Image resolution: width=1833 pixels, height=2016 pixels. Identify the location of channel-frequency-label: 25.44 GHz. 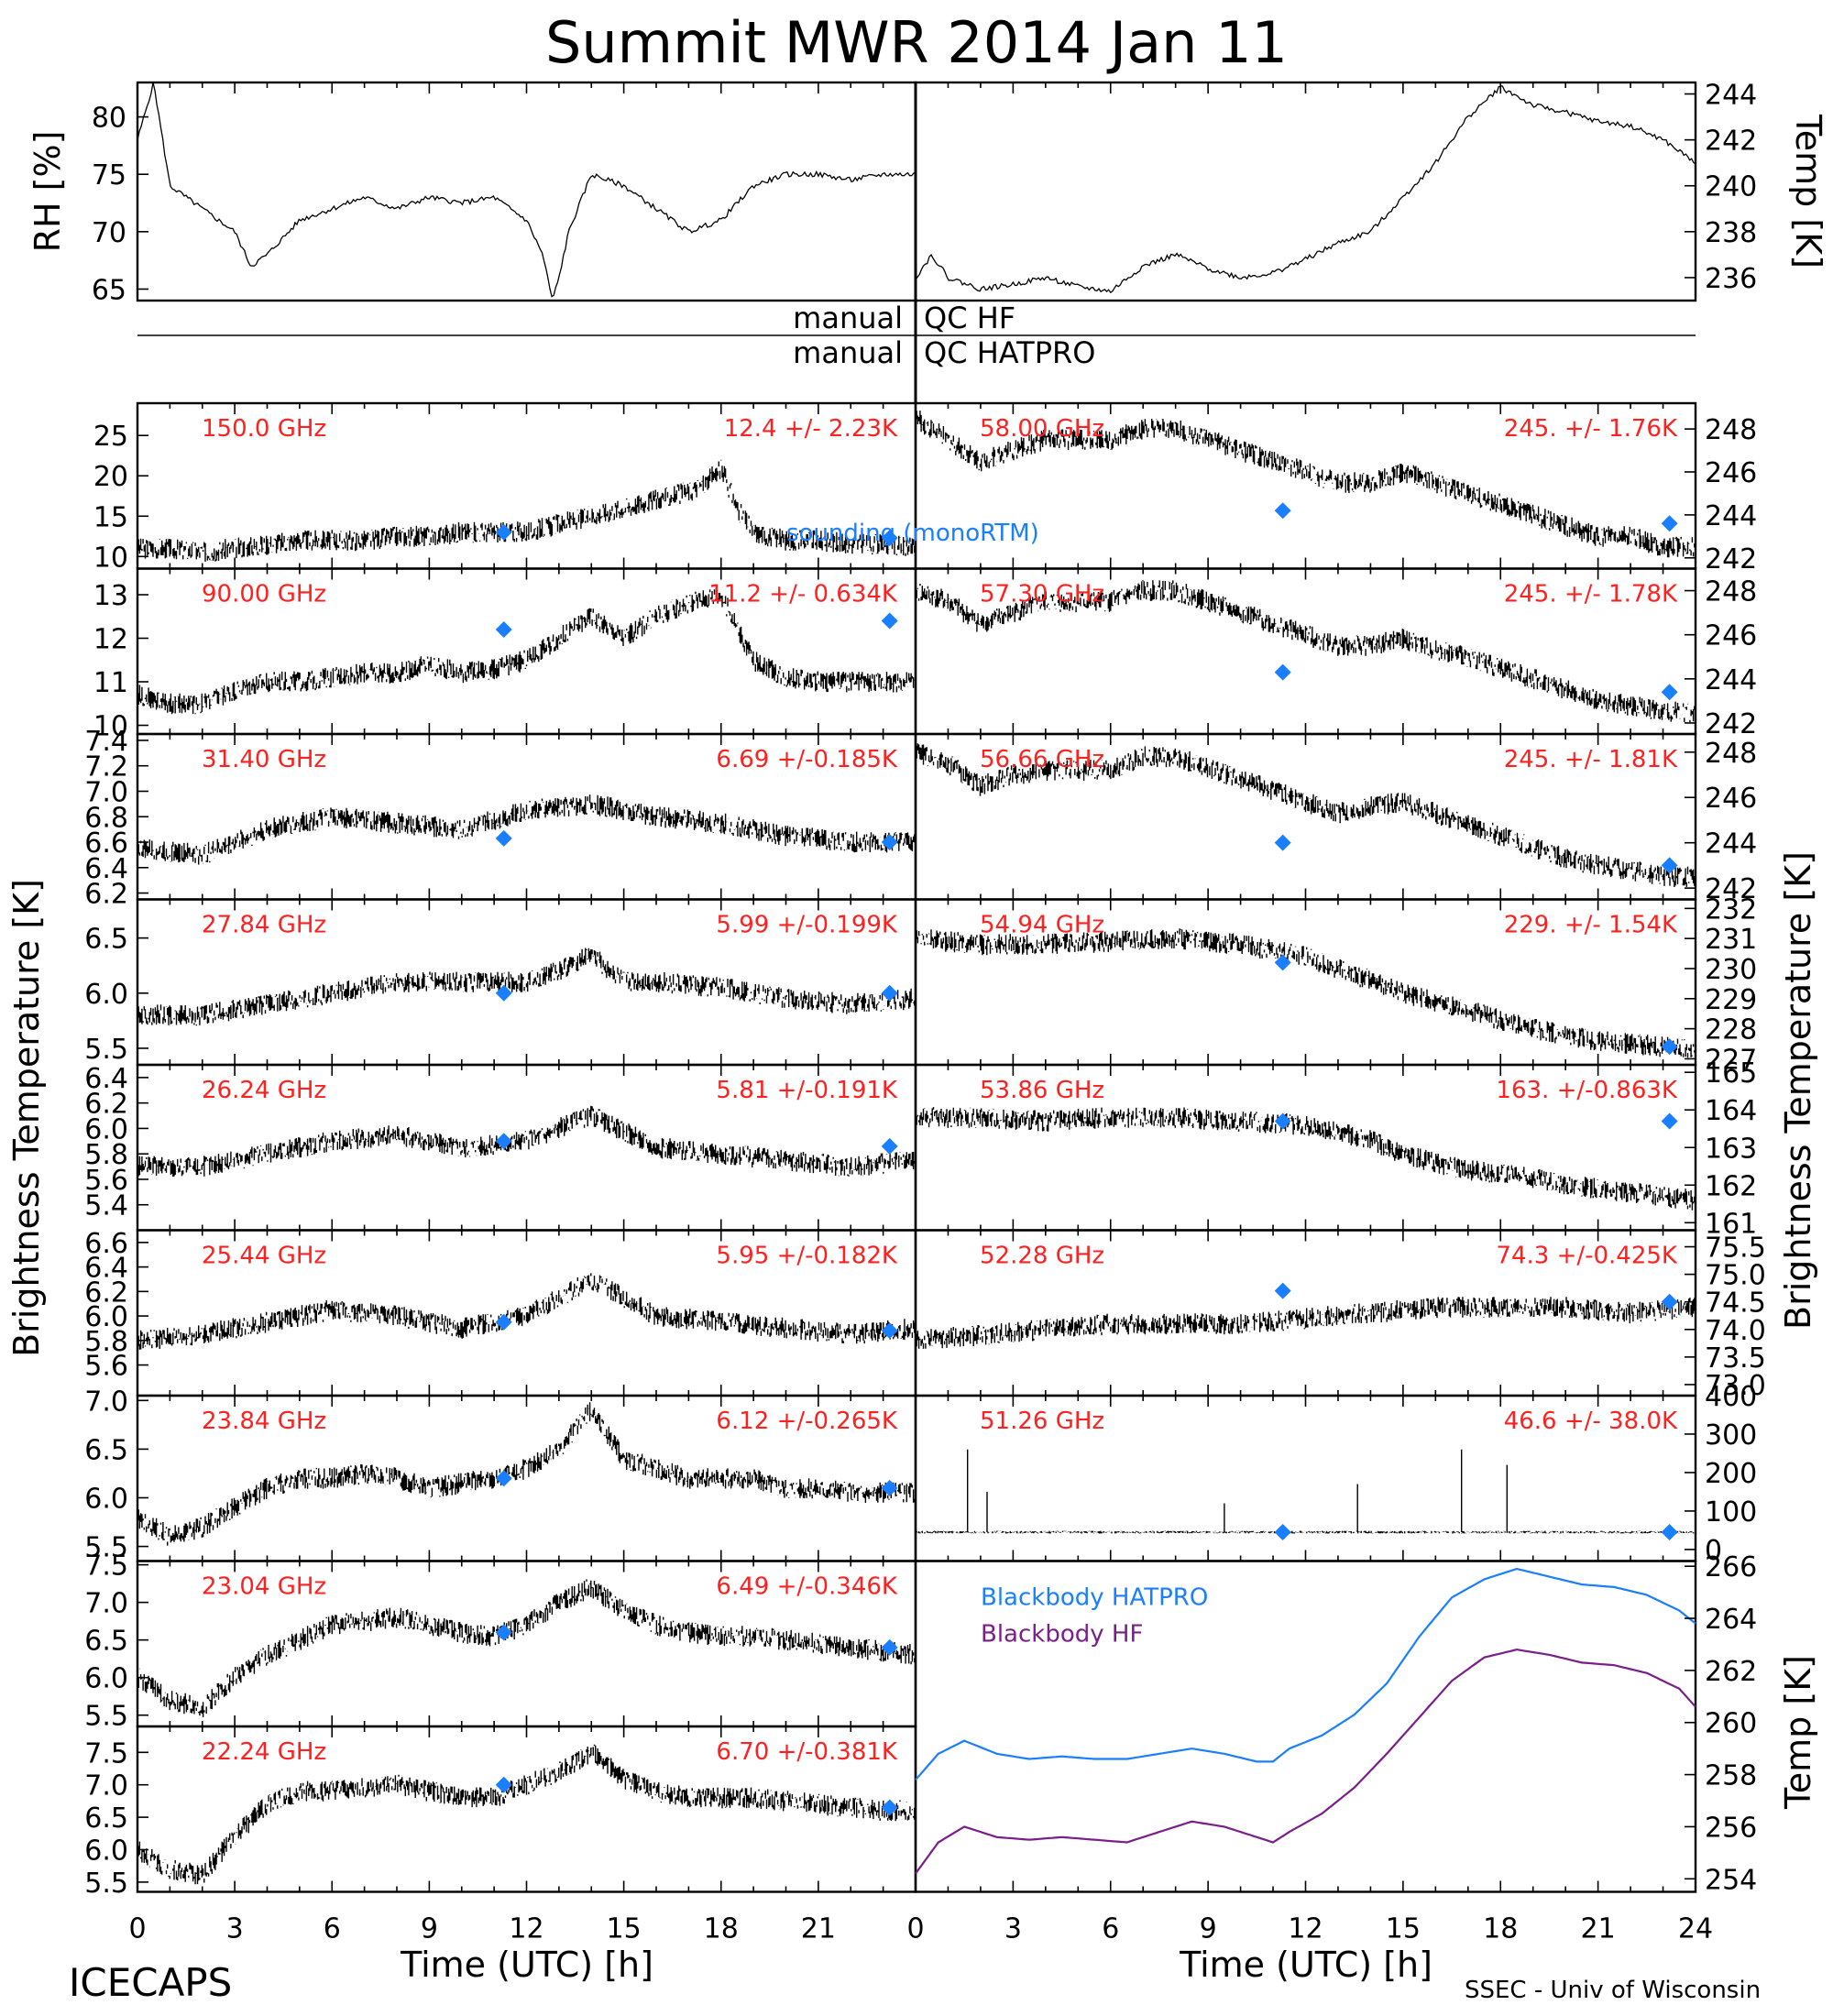
(264, 1256).